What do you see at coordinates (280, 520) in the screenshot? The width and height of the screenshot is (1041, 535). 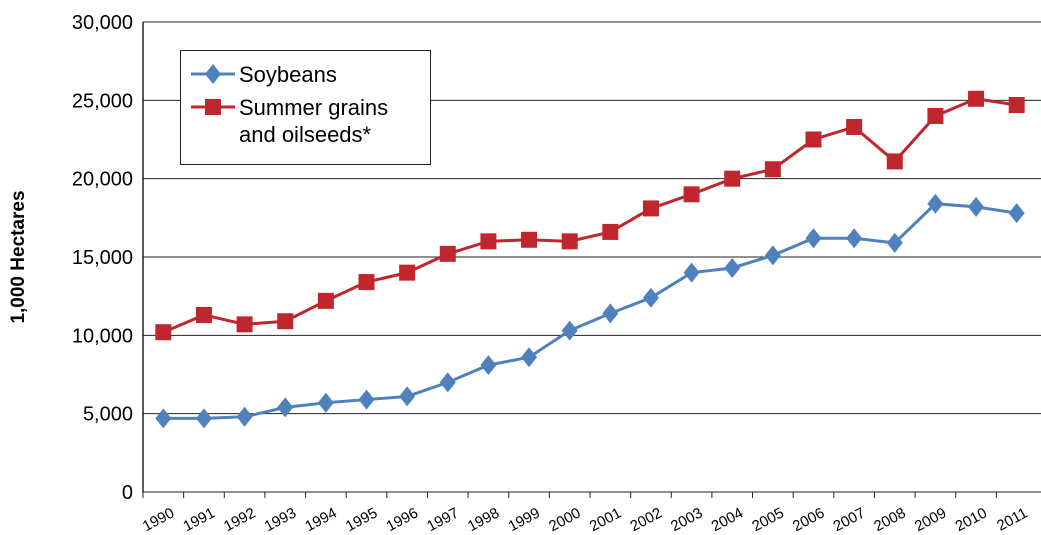 I see `x-tick-label: 1993` at bounding box center [280, 520].